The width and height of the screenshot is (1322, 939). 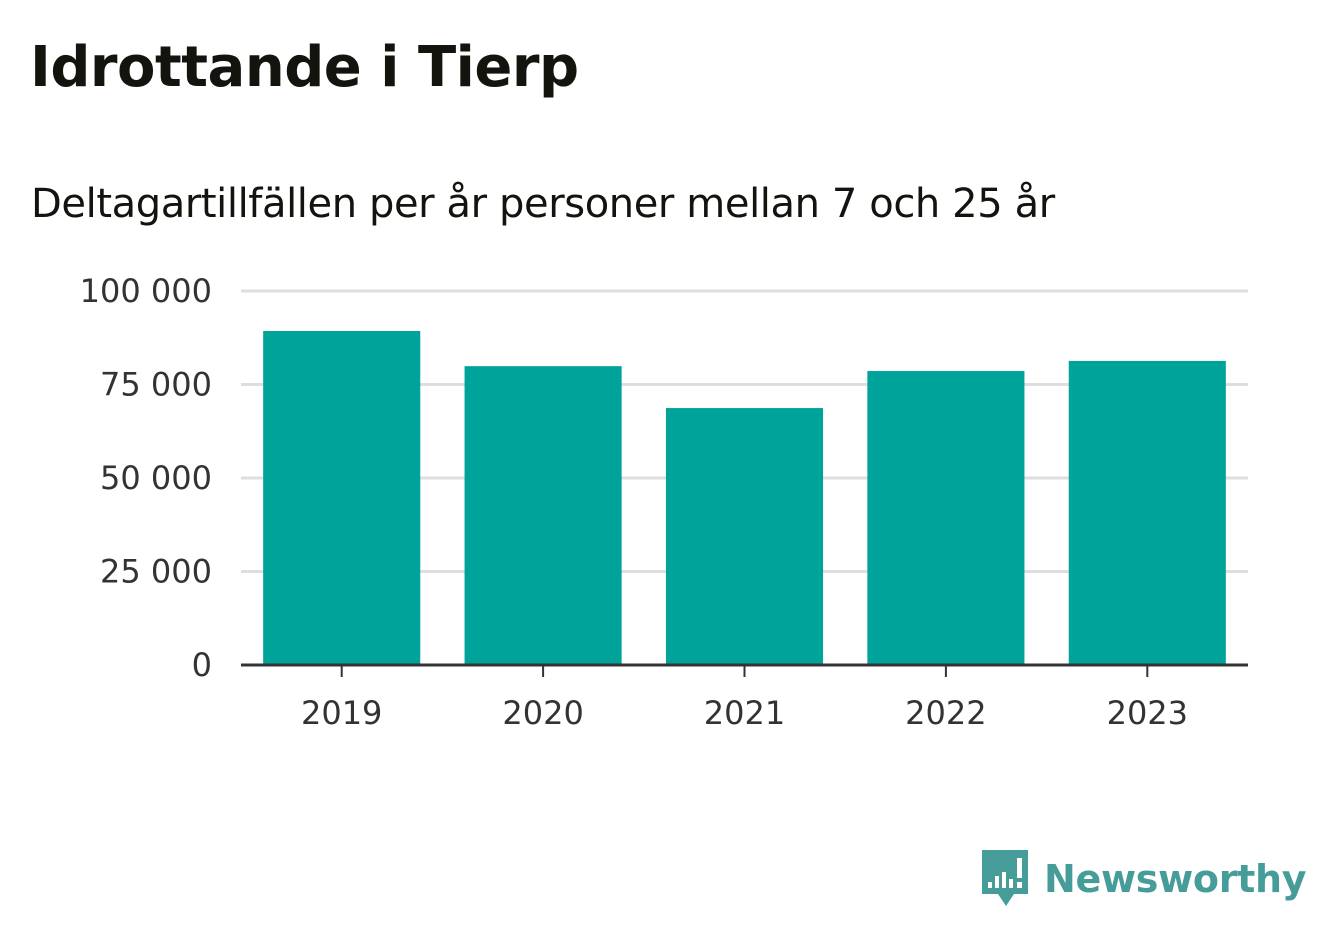 What do you see at coordinates (156, 478) in the screenshot?
I see `y-tick-label: 50 000` at bounding box center [156, 478].